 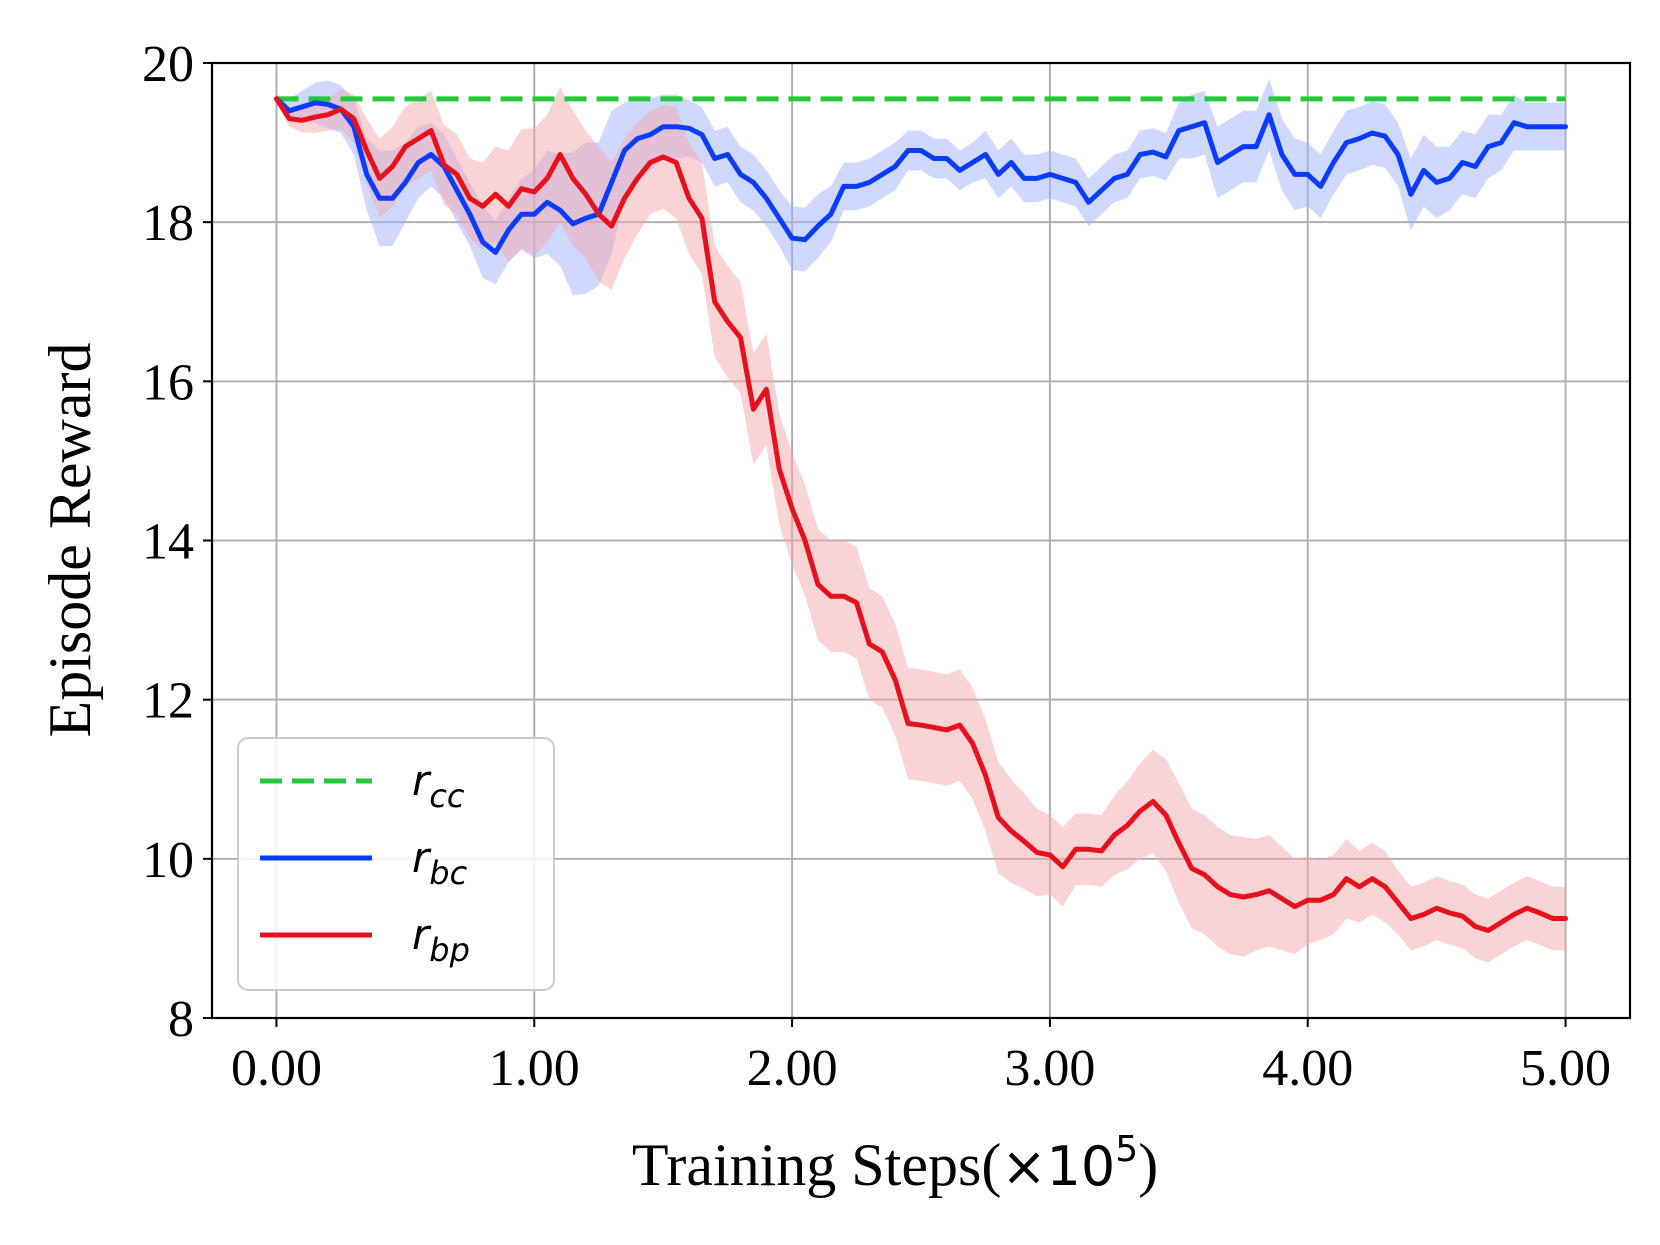 What do you see at coordinates (792, 1068) in the screenshot?
I see `x-tick-label: 2.00` at bounding box center [792, 1068].